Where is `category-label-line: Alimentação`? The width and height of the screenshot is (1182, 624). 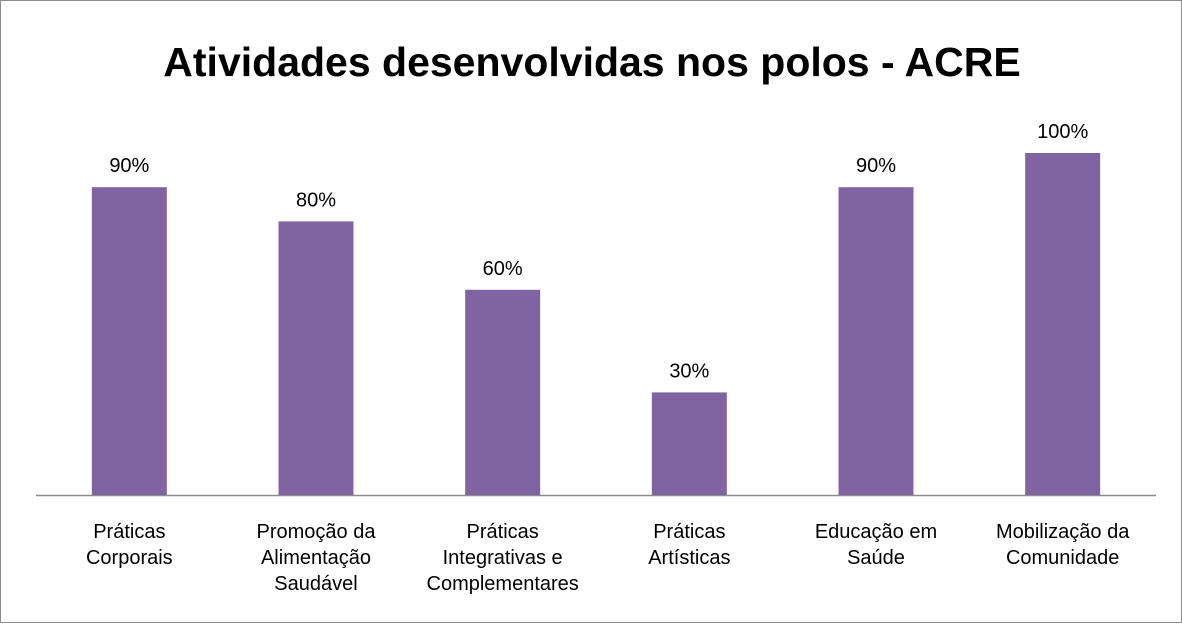 category-label-line: Alimentação is located at coordinates (316, 558).